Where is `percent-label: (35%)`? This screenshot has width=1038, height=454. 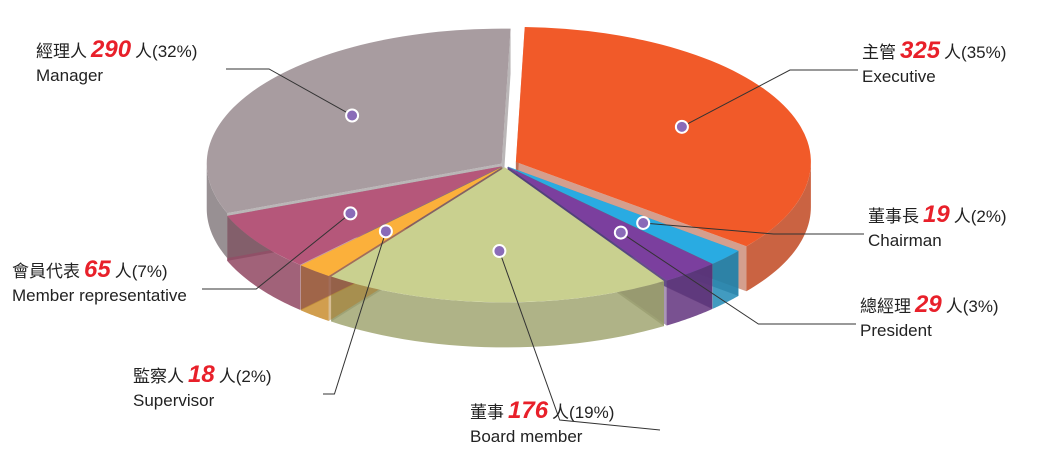
percent-label: (35%) is located at coordinates (983, 52).